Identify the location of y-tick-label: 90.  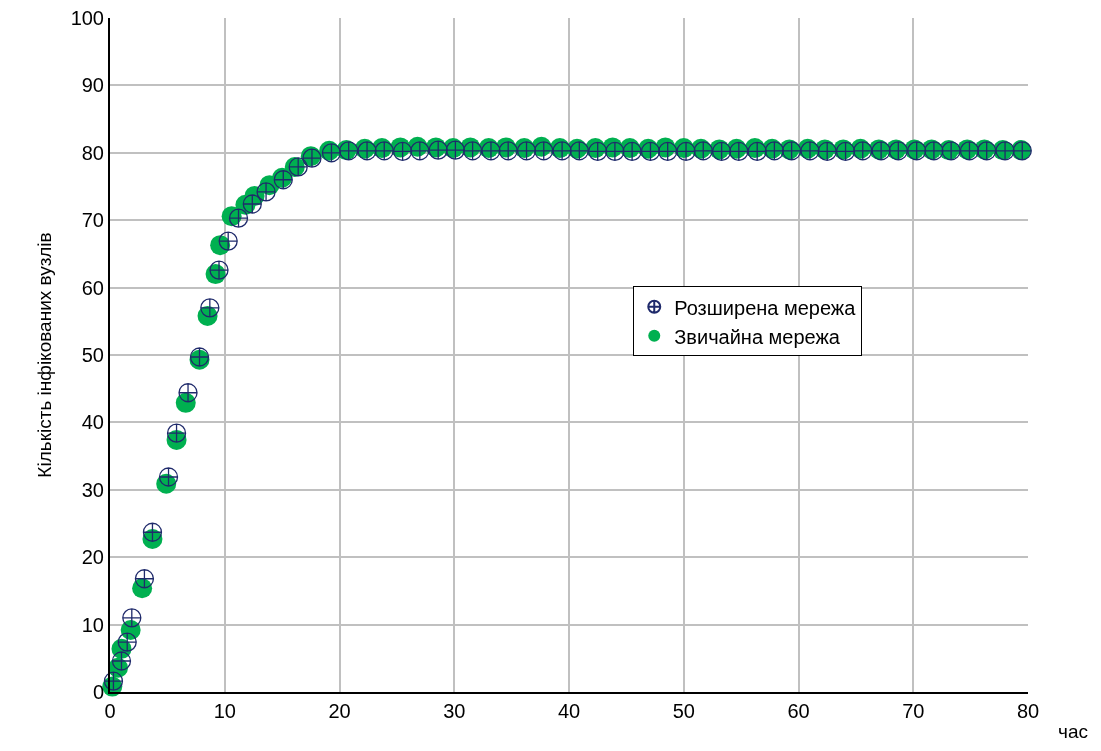
(92, 85).